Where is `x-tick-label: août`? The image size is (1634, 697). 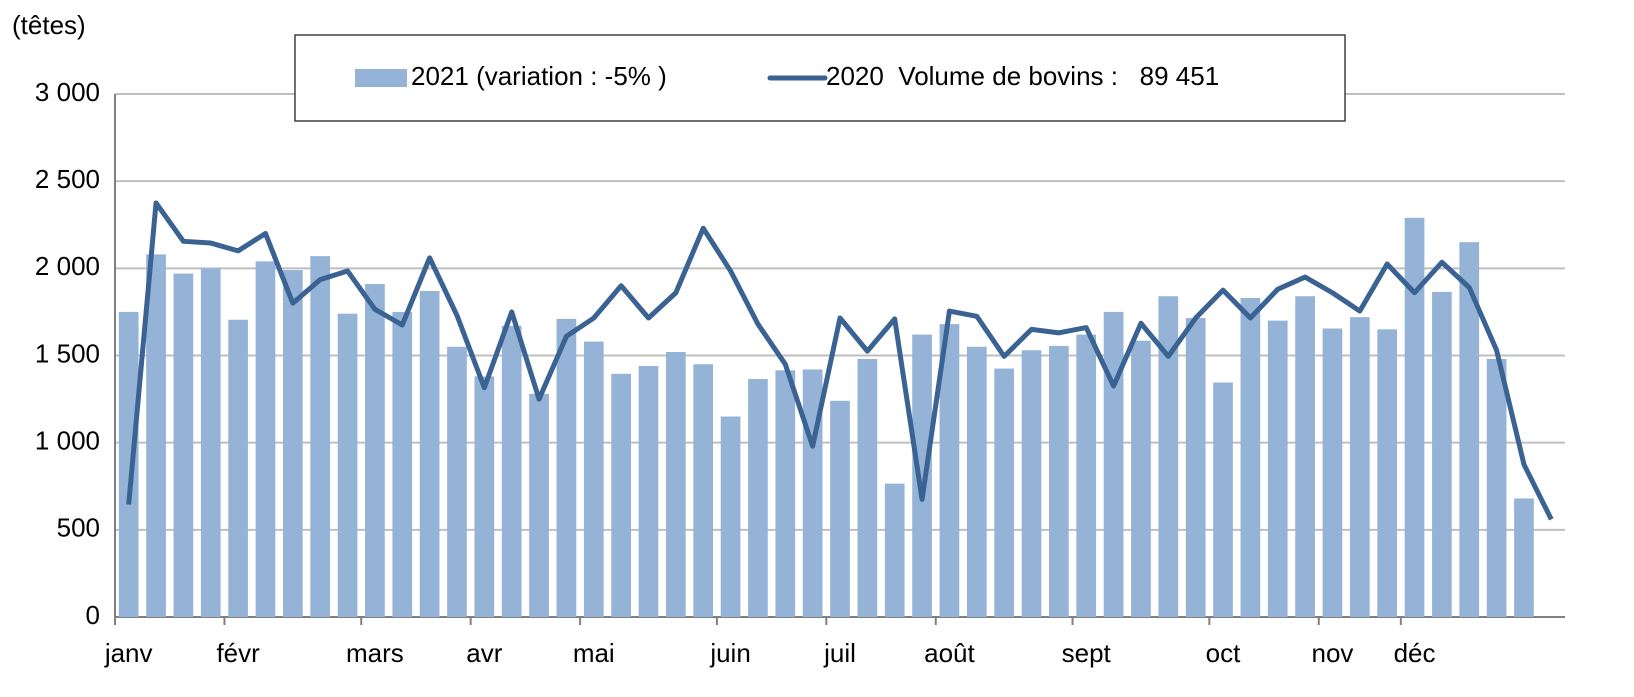
x-tick-label: août is located at coordinates (949, 653).